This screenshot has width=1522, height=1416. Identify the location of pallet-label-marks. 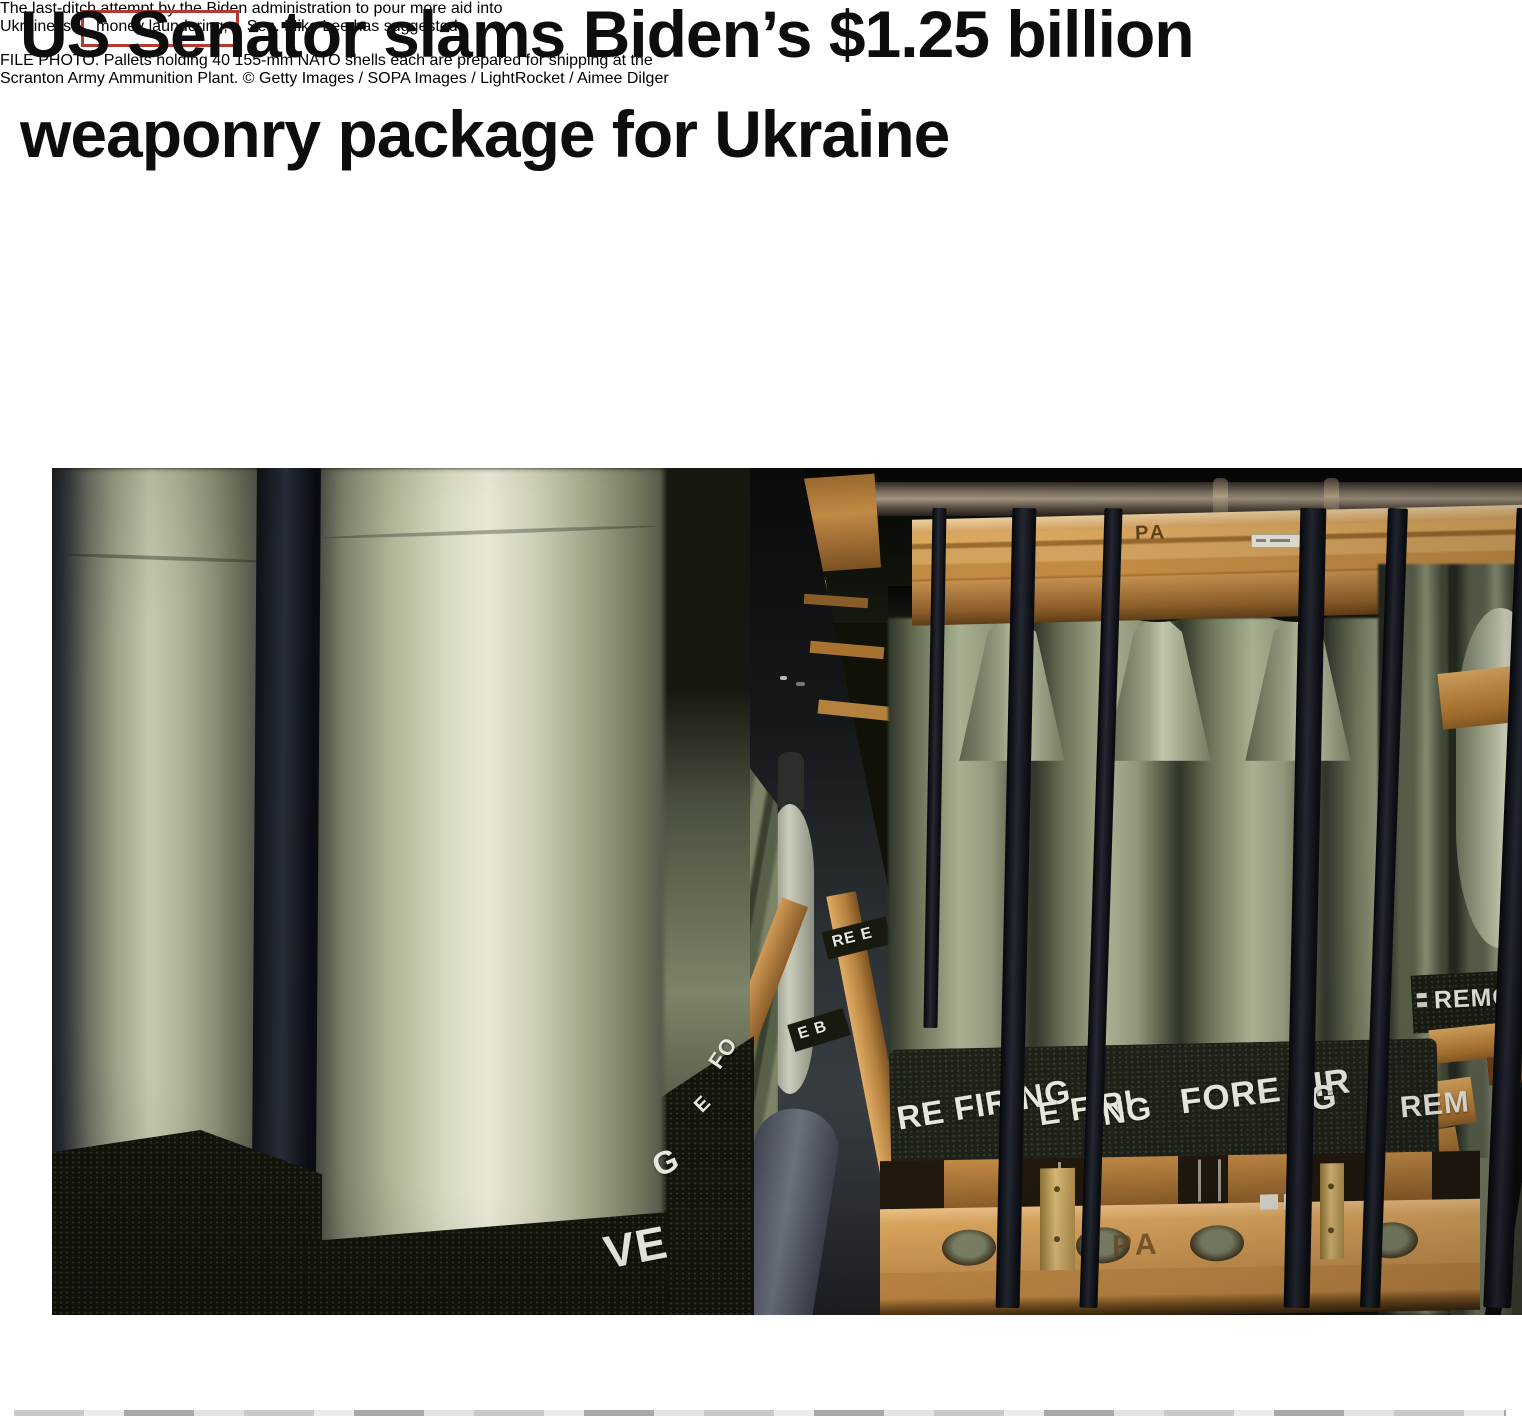
(1278, 540).